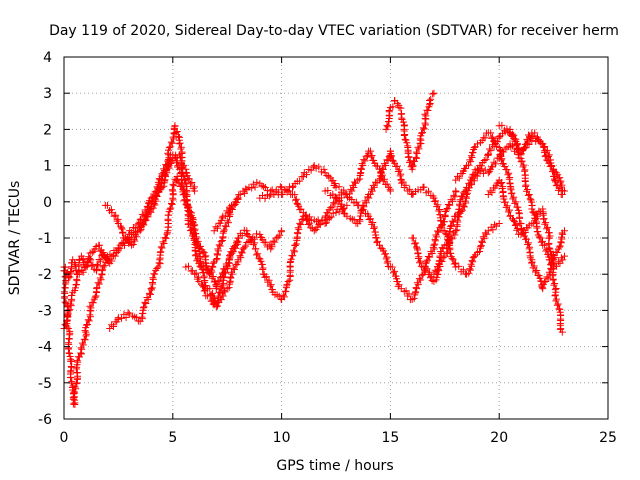 This screenshot has width=640, height=480. What do you see at coordinates (45, 384) in the screenshot?
I see `y-tick-label: -5` at bounding box center [45, 384].